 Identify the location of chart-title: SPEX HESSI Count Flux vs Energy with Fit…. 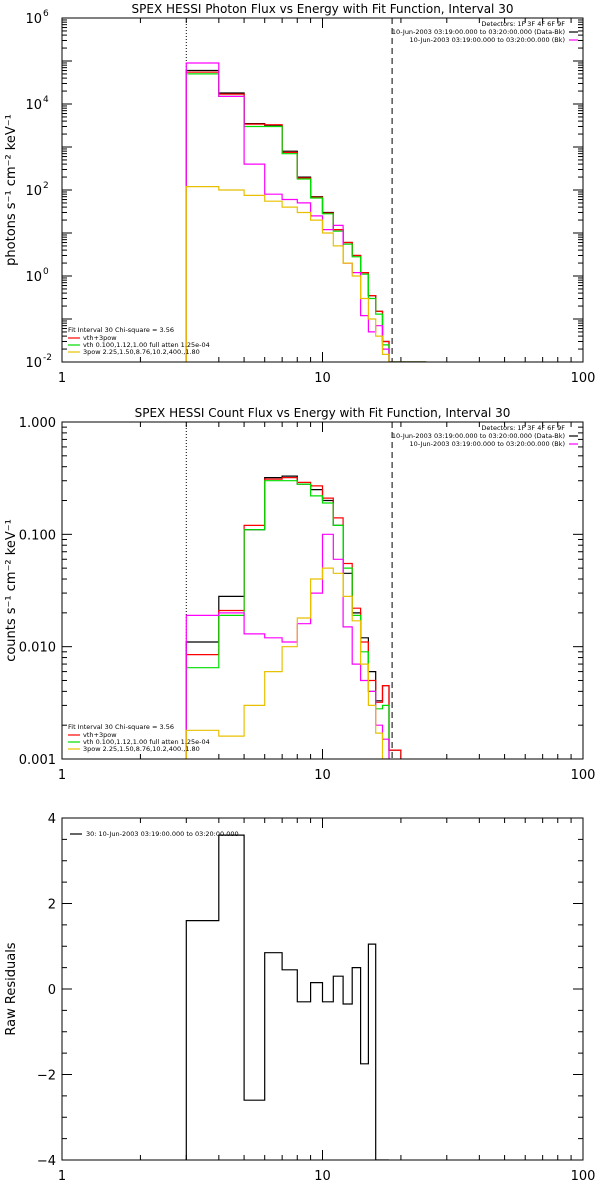
(323, 413).